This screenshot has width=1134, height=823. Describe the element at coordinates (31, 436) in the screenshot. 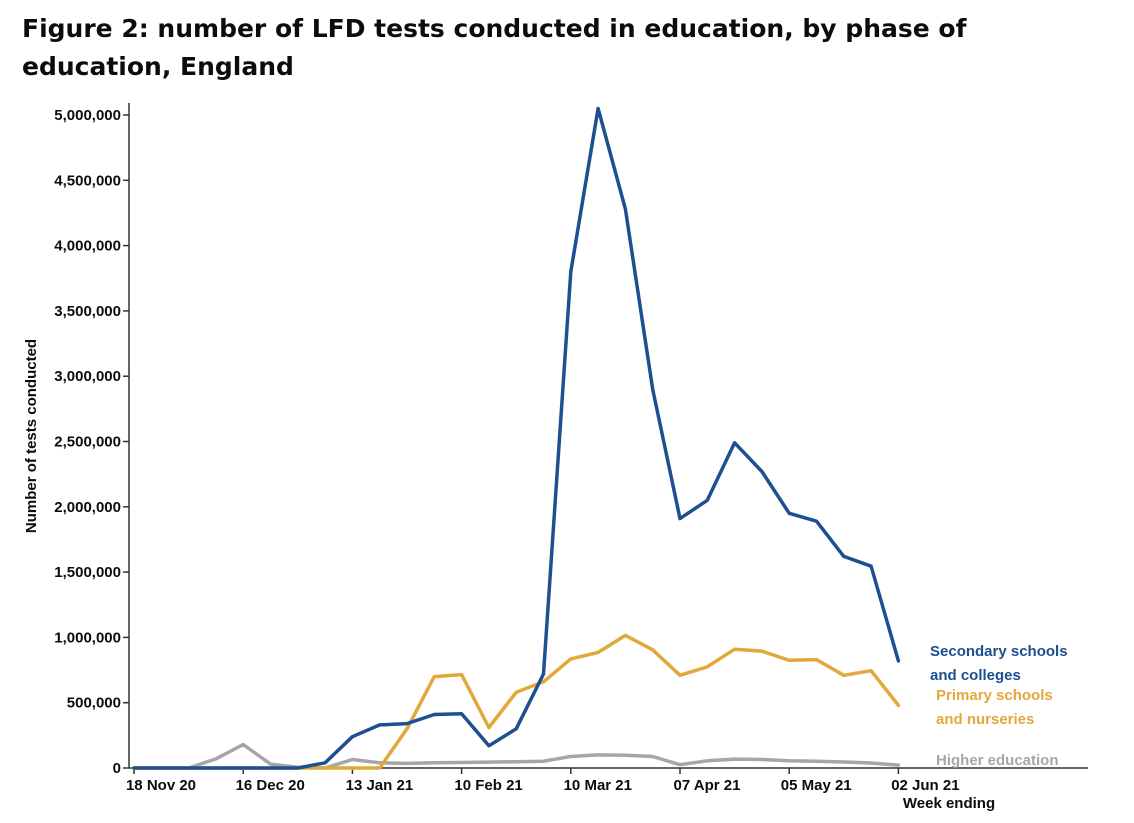

I see `y-axis-title: Number of tests conducted` at that location.